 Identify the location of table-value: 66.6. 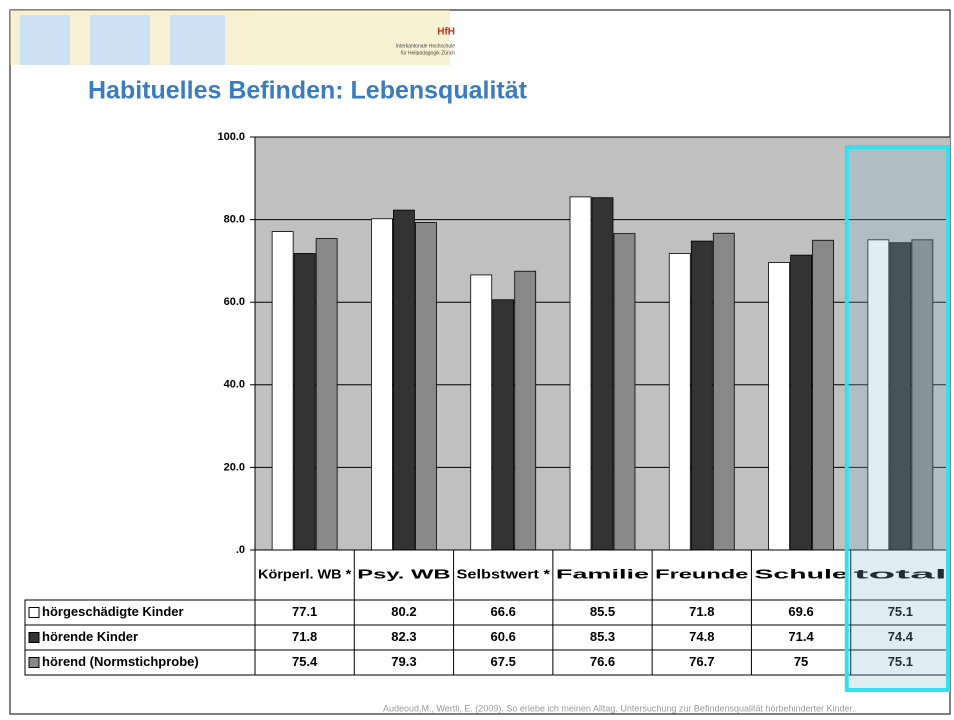
(503, 611).